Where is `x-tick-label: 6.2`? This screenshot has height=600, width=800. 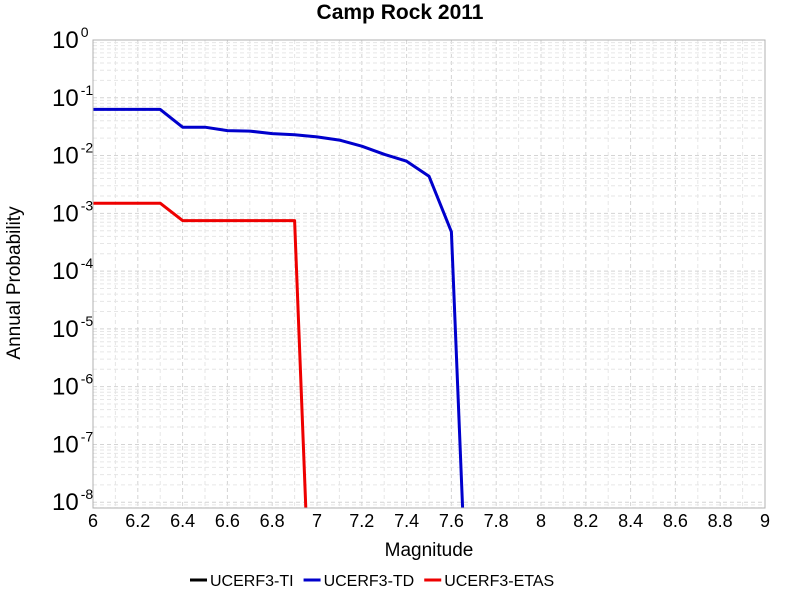
x-tick-label: 6.2 is located at coordinates (137, 521).